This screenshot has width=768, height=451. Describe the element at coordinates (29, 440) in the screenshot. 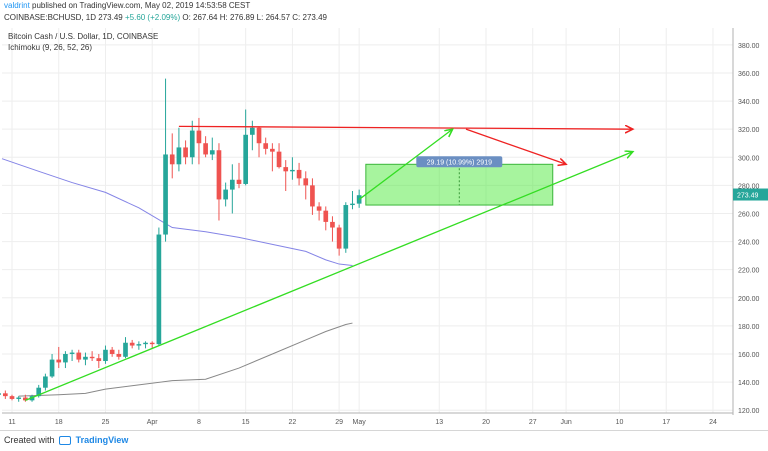

I see `created-text: Created with` at that location.